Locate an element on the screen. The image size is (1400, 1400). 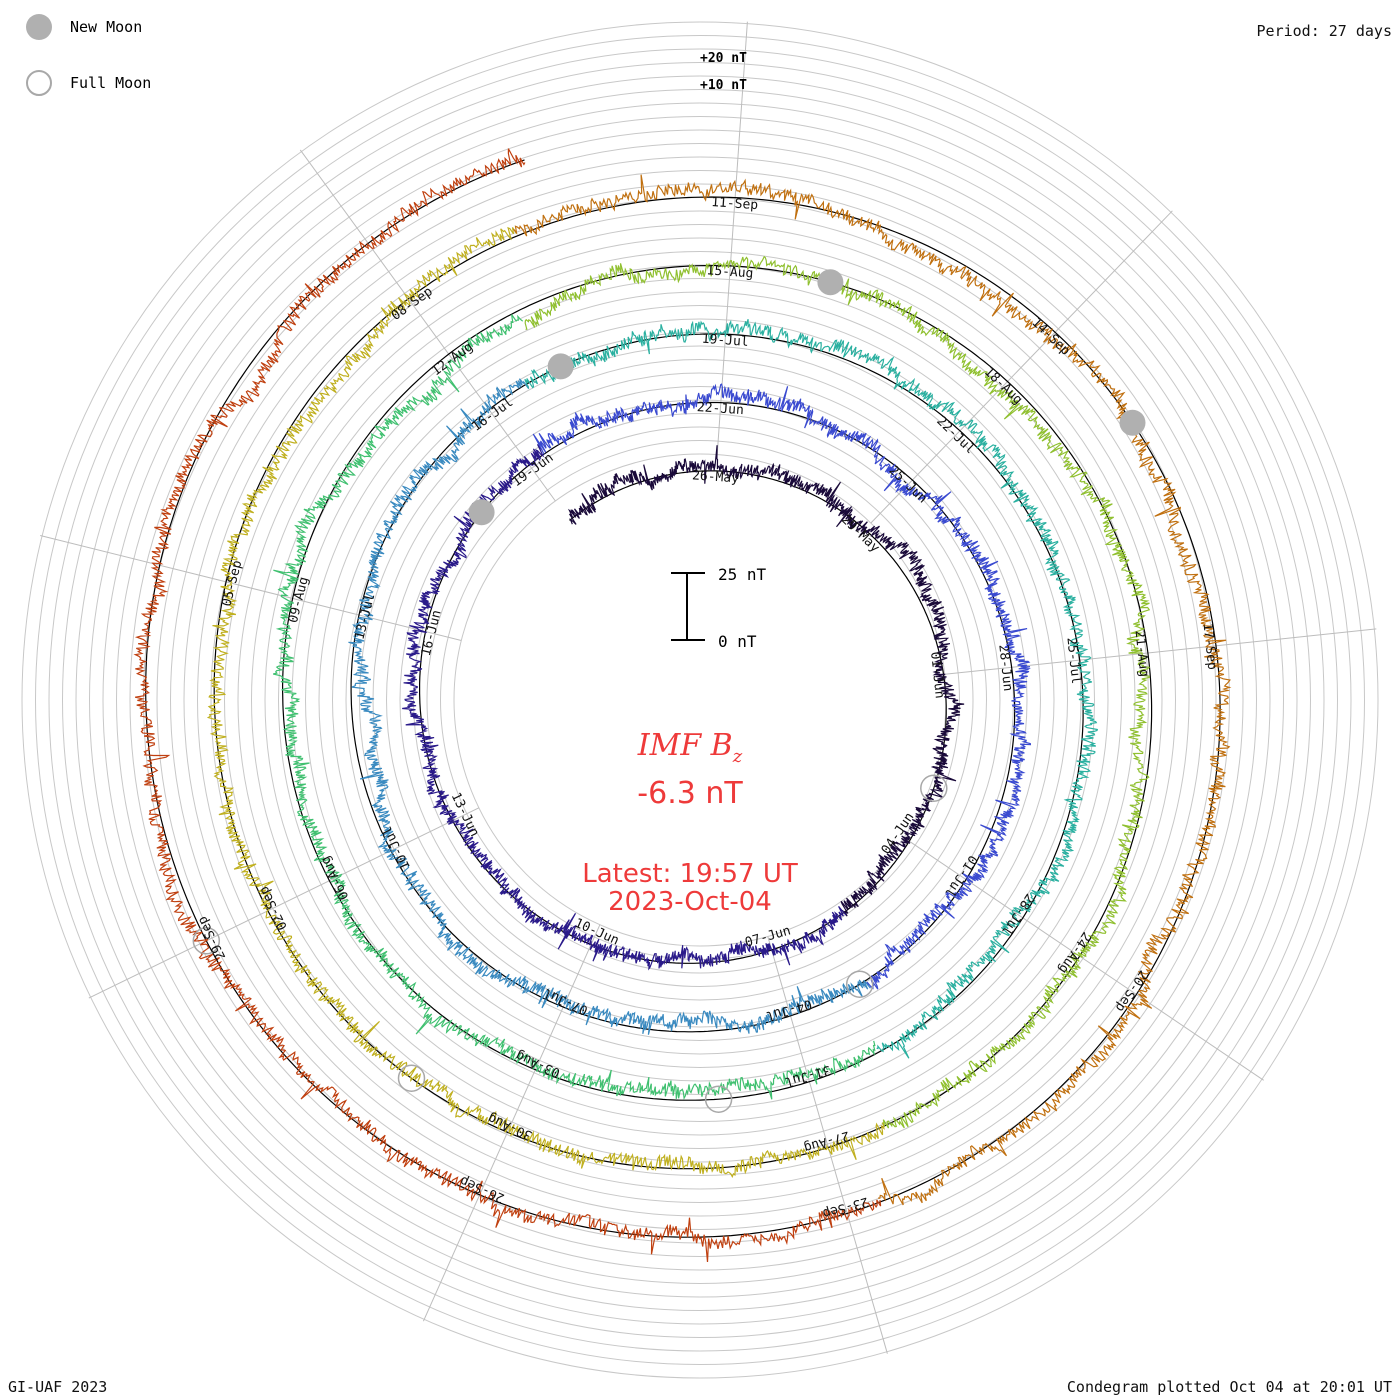
latest-date: 2023-Oct-04 is located at coordinates (690, 902).